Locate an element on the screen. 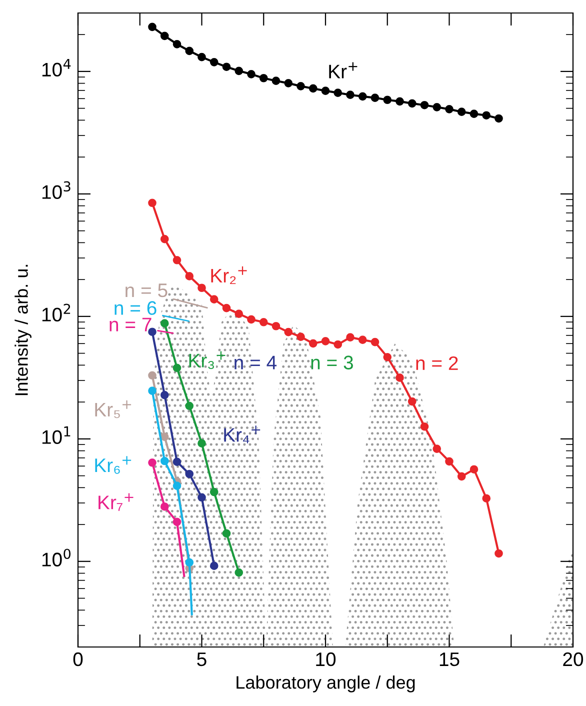 The width and height of the screenshot is (586, 706). annotation: n = 6 is located at coordinates (135, 308).